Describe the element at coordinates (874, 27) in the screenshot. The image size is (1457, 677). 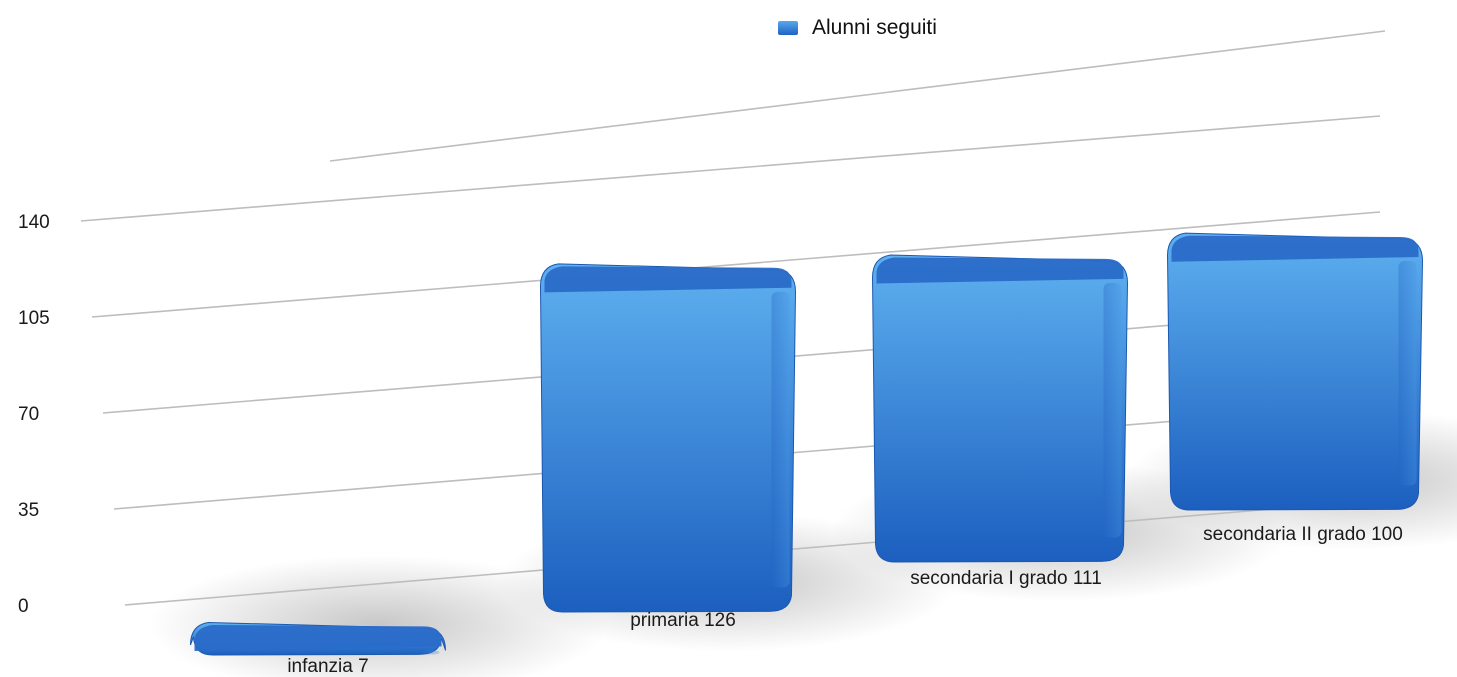
I see `legend-label: Alunni seguiti` at that location.